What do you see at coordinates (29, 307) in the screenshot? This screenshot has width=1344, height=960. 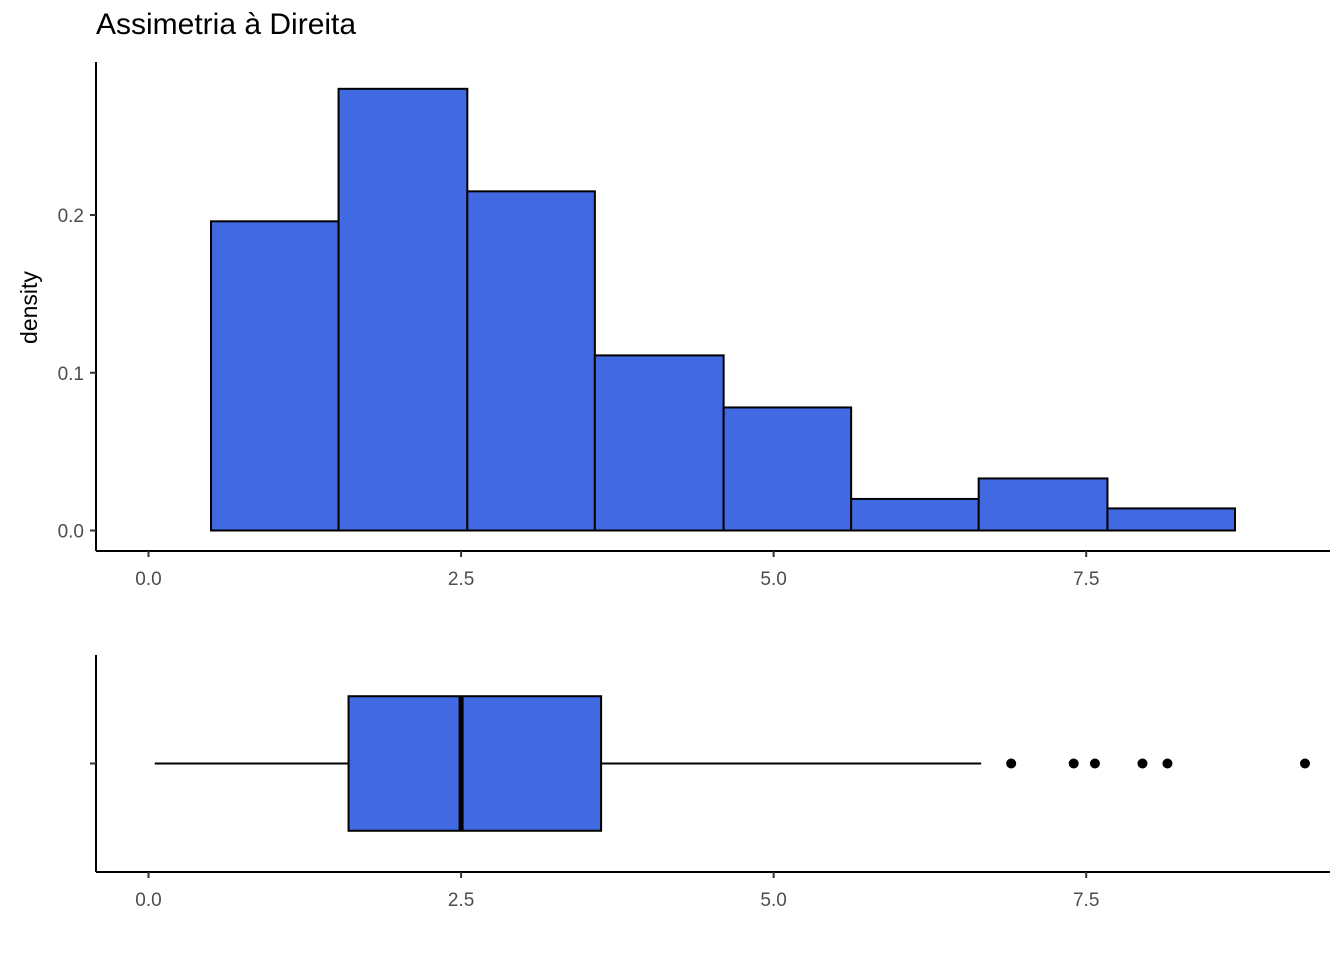 I see `y-axis-title: density` at bounding box center [29, 307].